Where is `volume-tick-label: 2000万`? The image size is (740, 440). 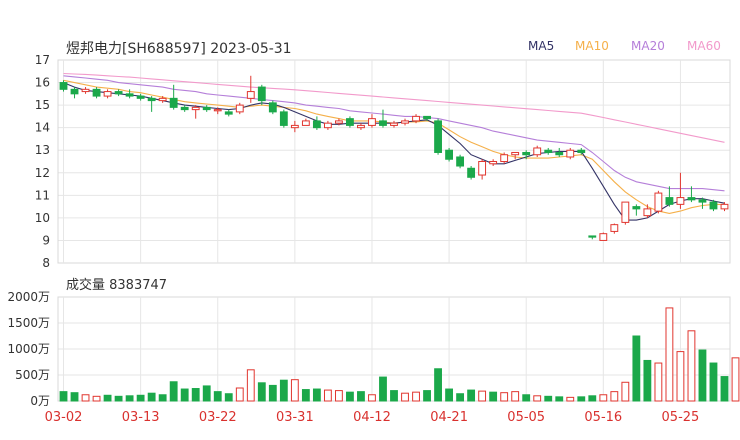
volume-tick-label: 2000万 is located at coordinates (28, 297).